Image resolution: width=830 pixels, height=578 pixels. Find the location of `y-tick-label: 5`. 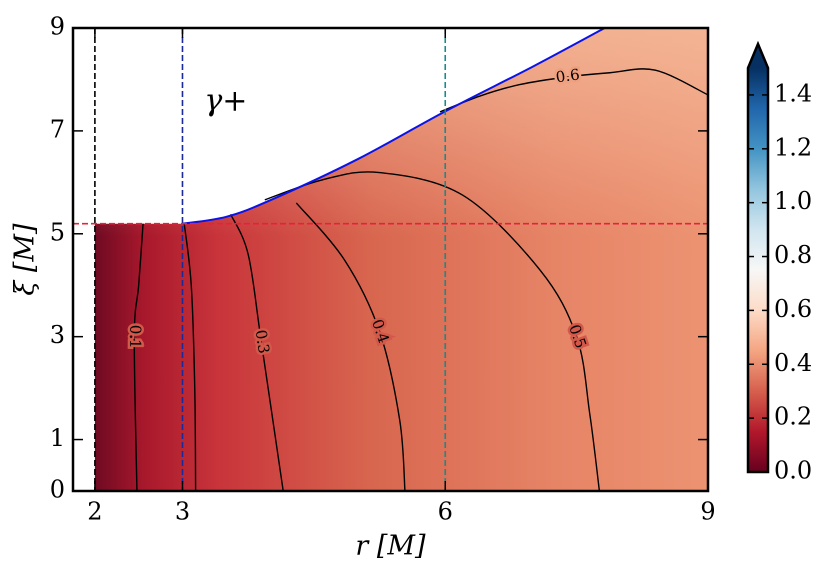

y-tick-label: 5 is located at coordinates (57, 232).